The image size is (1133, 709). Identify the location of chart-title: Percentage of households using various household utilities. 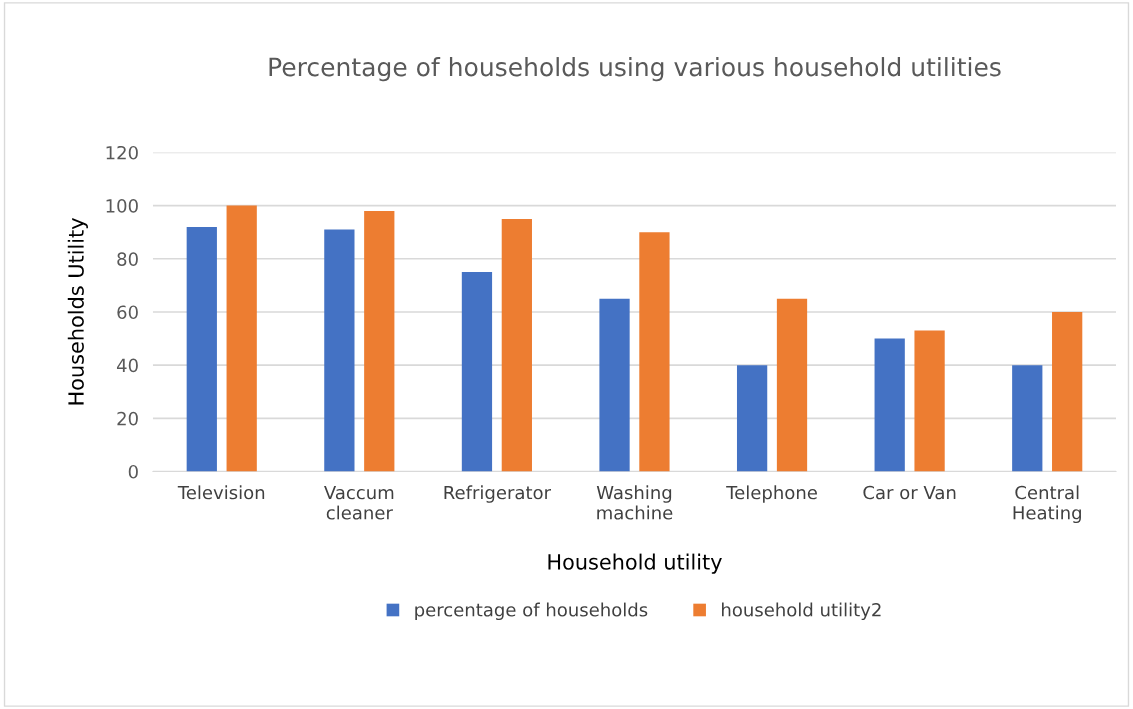
(635, 69).